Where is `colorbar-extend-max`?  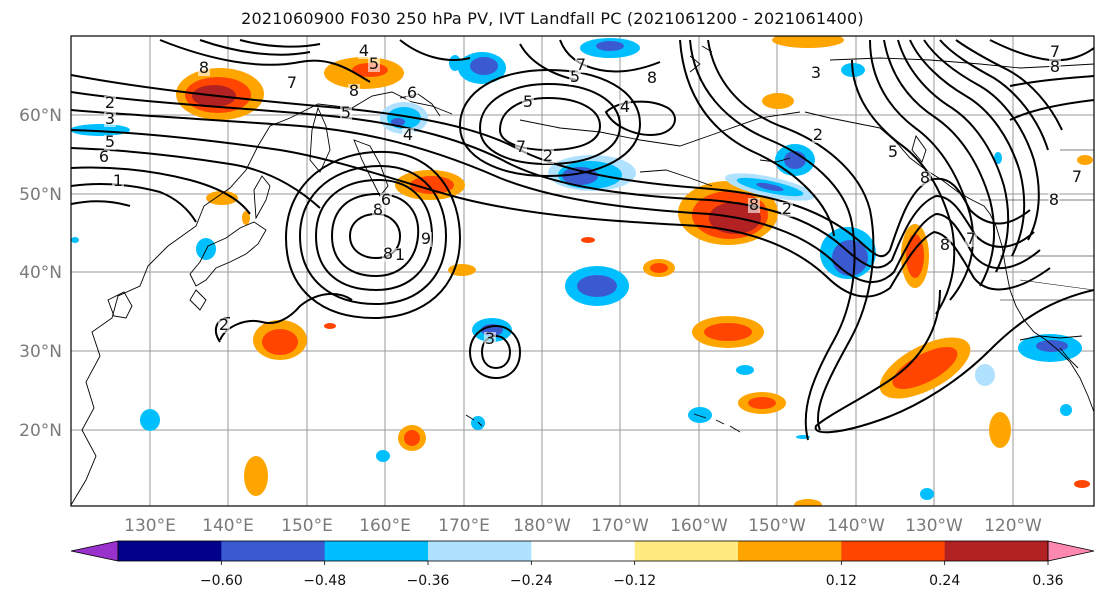
colorbar-extend-max is located at coordinates (1071, 551).